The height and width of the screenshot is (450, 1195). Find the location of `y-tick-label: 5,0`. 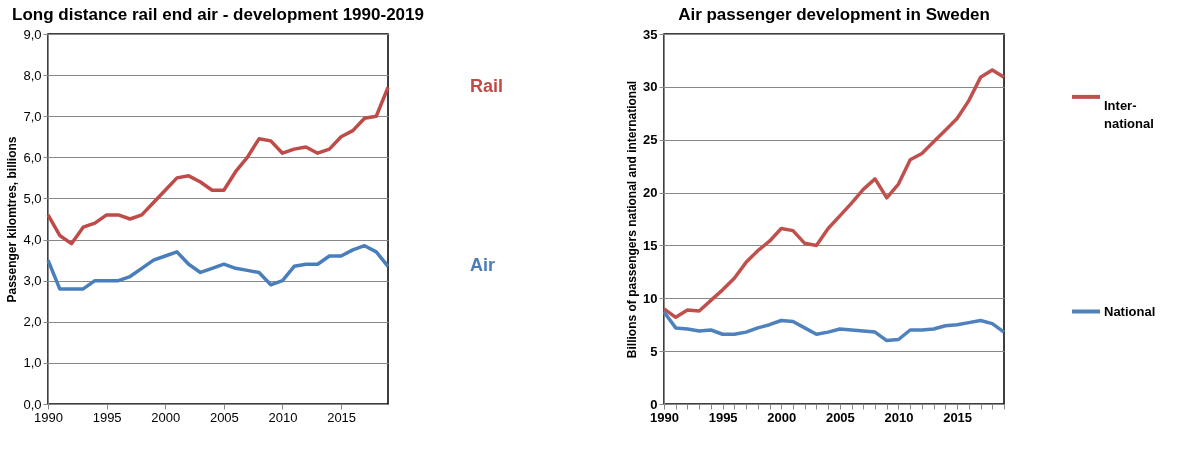

y-tick-label: 5,0 is located at coordinates (32, 198).